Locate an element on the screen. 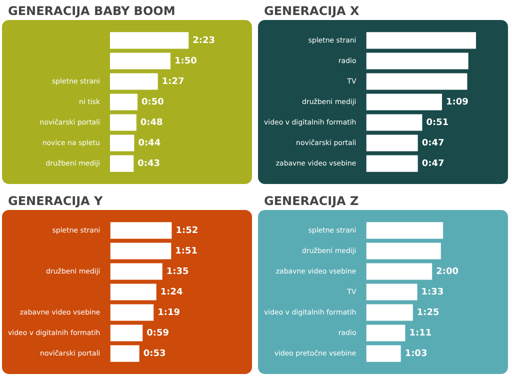 Image resolution: width=512 pixels, height=384 pixels. data-label: 1:03 is located at coordinates (416, 353).